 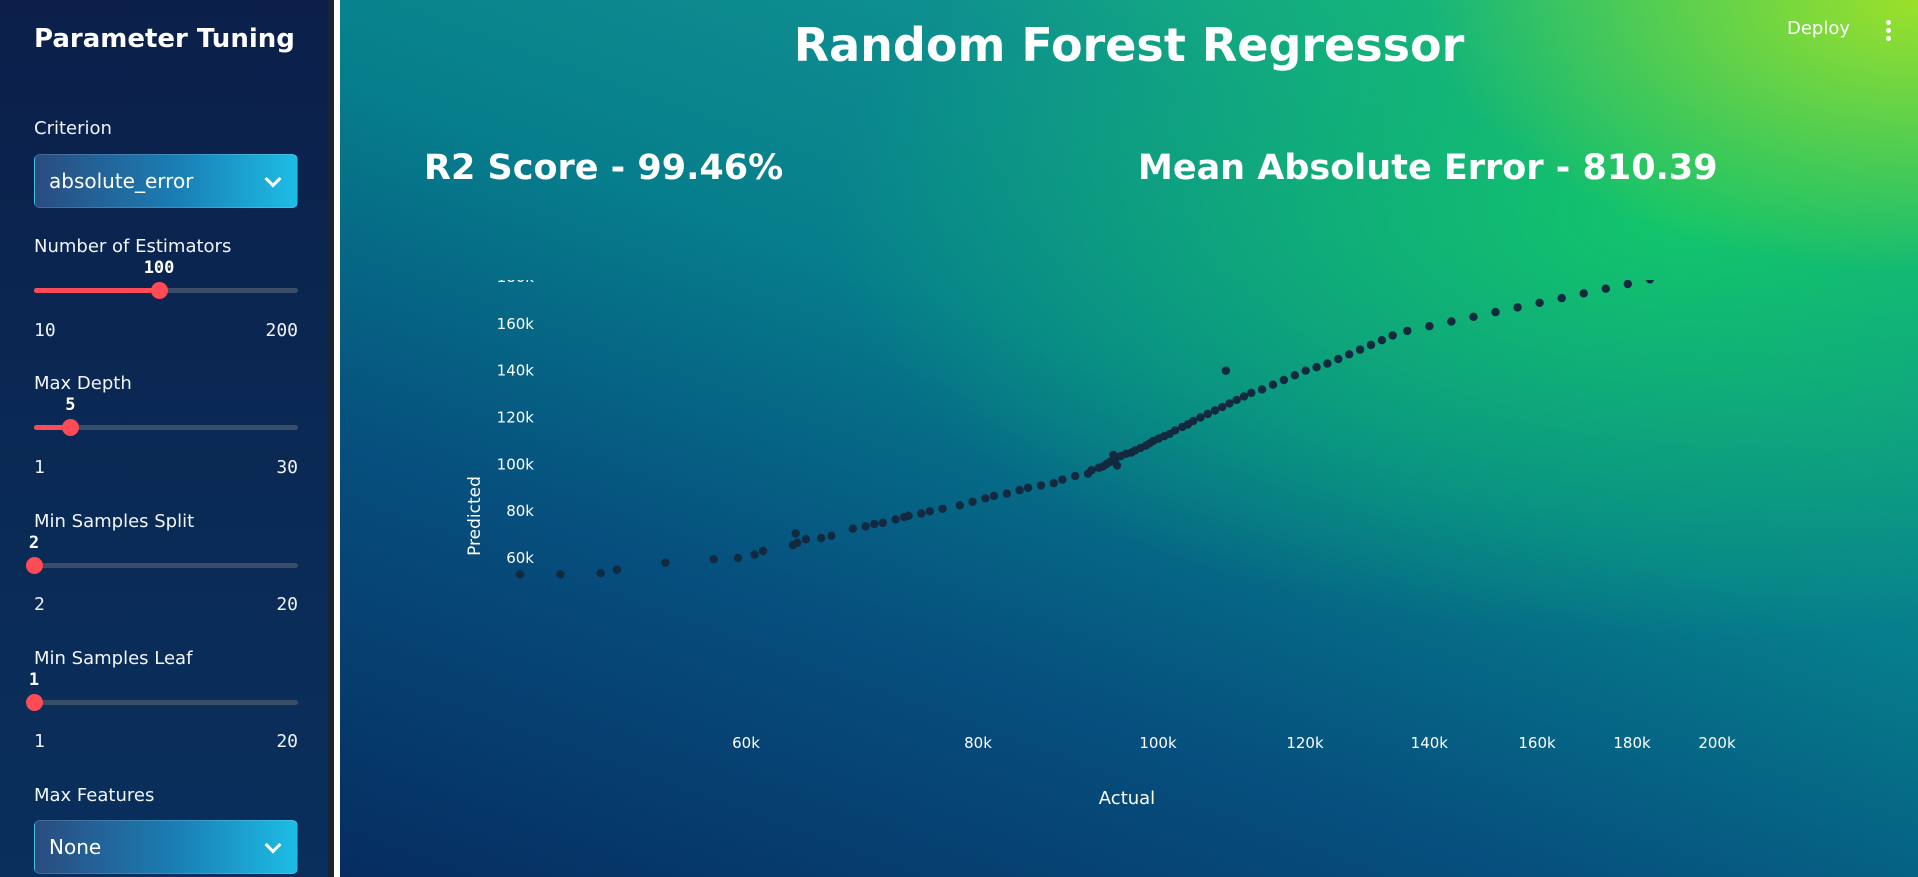 I want to click on y-tick-label: 80k, so click(x=520, y=511).